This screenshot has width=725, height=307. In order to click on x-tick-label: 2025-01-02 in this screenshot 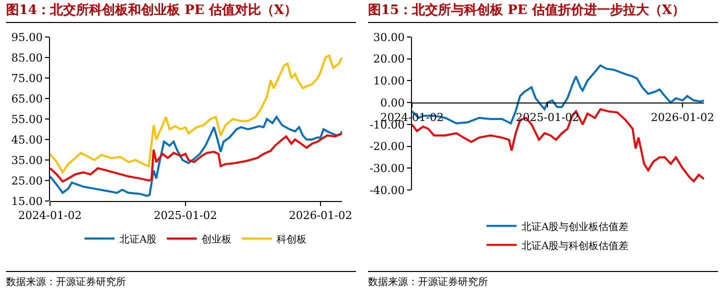, I will do `click(186, 215)`.